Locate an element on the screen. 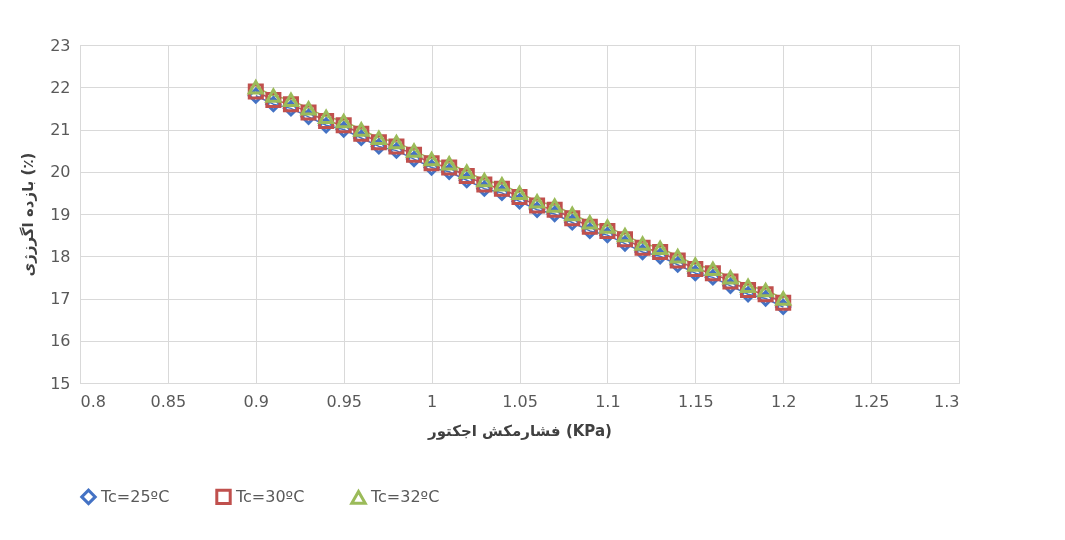 This screenshot has height=540, width=1065. x-tick-label: 1.05 is located at coordinates (520, 401).